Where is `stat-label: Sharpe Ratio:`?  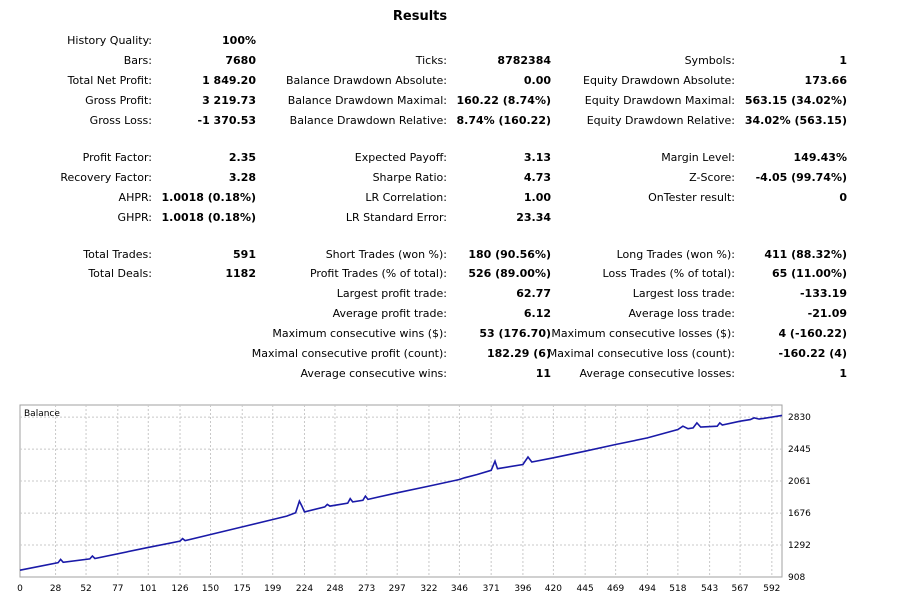
stat-label: Sharpe Ratio: is located at coordinates (409, 177).